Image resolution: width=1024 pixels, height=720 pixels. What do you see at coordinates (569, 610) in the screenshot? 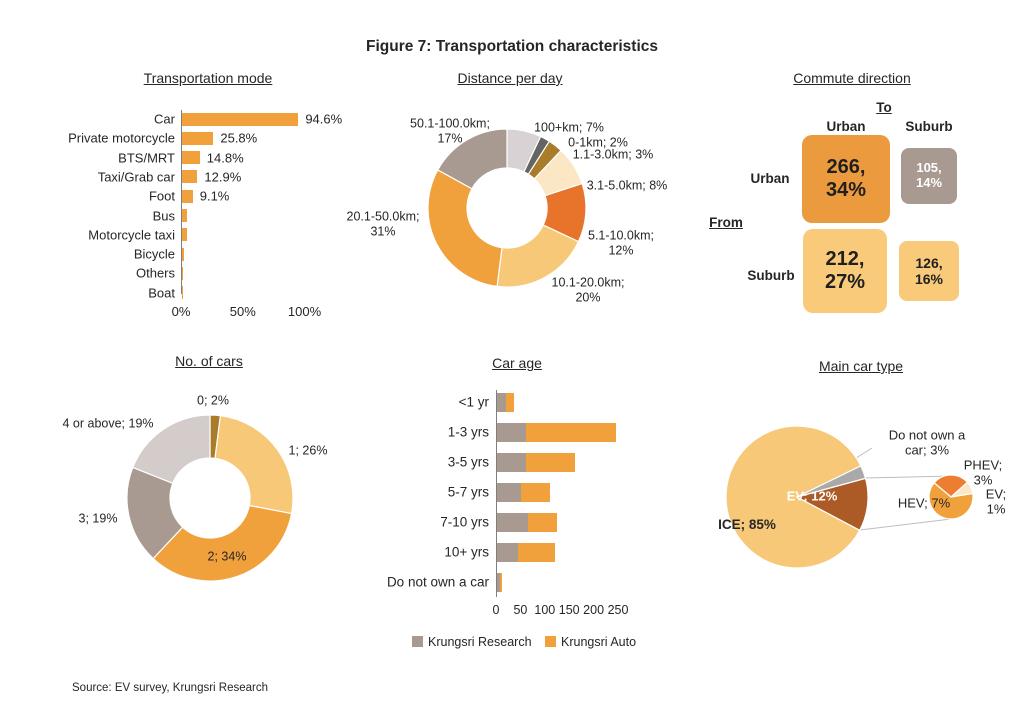
I see `car-age-tick-3: 150` at bounding box center [569, 610].